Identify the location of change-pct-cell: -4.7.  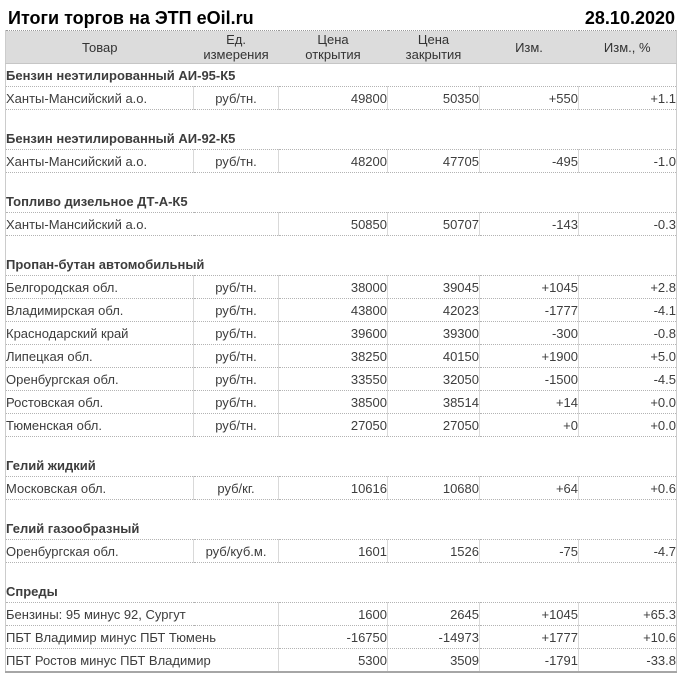
(627, 551).